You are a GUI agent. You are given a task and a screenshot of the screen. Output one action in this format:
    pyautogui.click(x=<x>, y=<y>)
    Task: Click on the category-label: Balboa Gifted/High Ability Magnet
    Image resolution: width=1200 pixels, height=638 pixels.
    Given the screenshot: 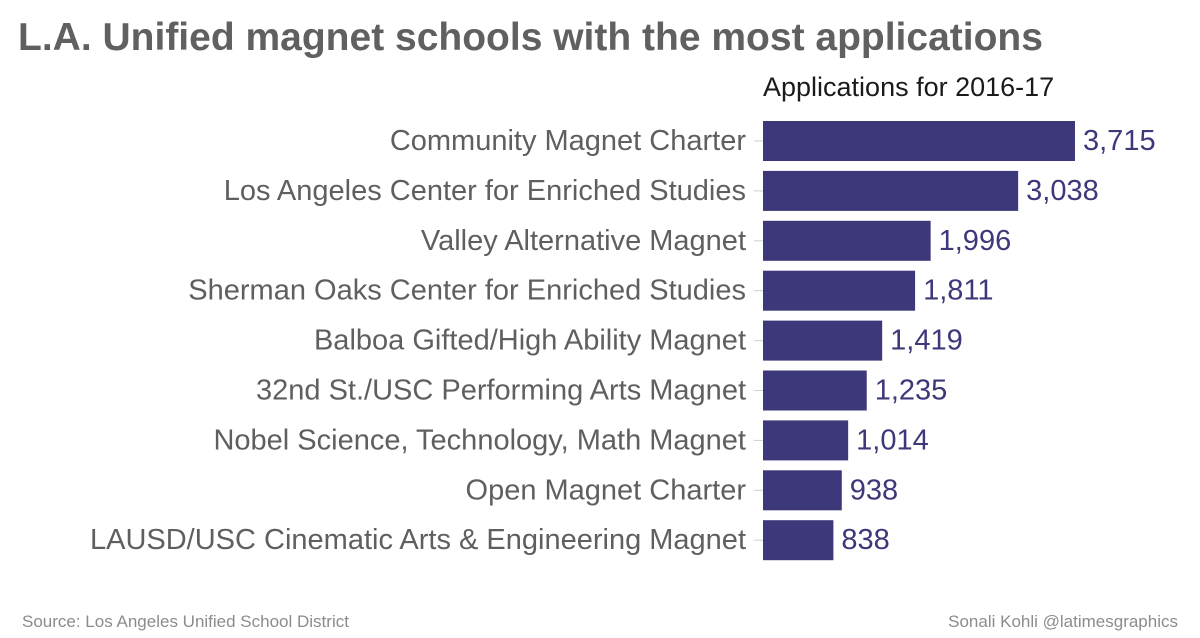 What is the action you would take?
    pyautogui.click(x=530, y=341)
    